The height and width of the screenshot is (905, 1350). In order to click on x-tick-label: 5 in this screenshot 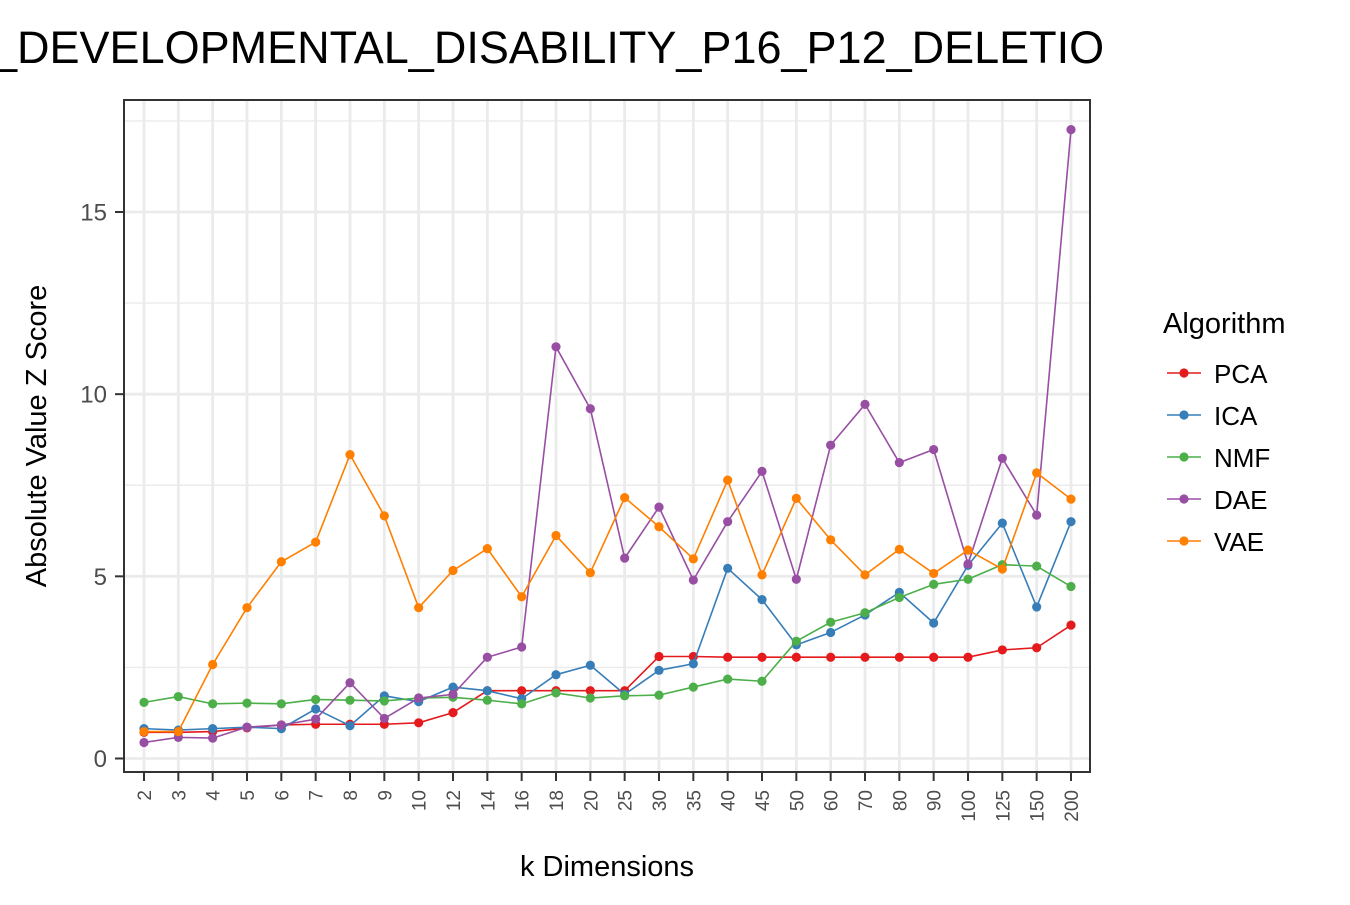, I will do `click(248, 795)`.